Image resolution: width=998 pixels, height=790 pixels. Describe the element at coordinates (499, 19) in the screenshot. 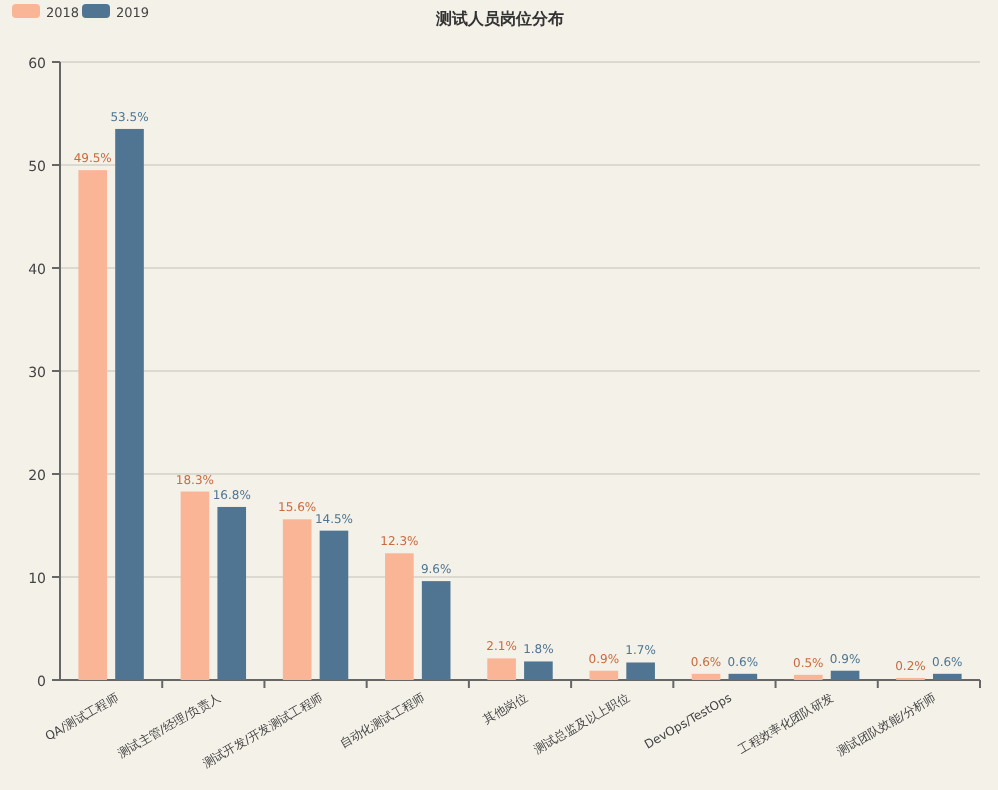

I see `chart-title: 测试人员岗位分布` at that location.